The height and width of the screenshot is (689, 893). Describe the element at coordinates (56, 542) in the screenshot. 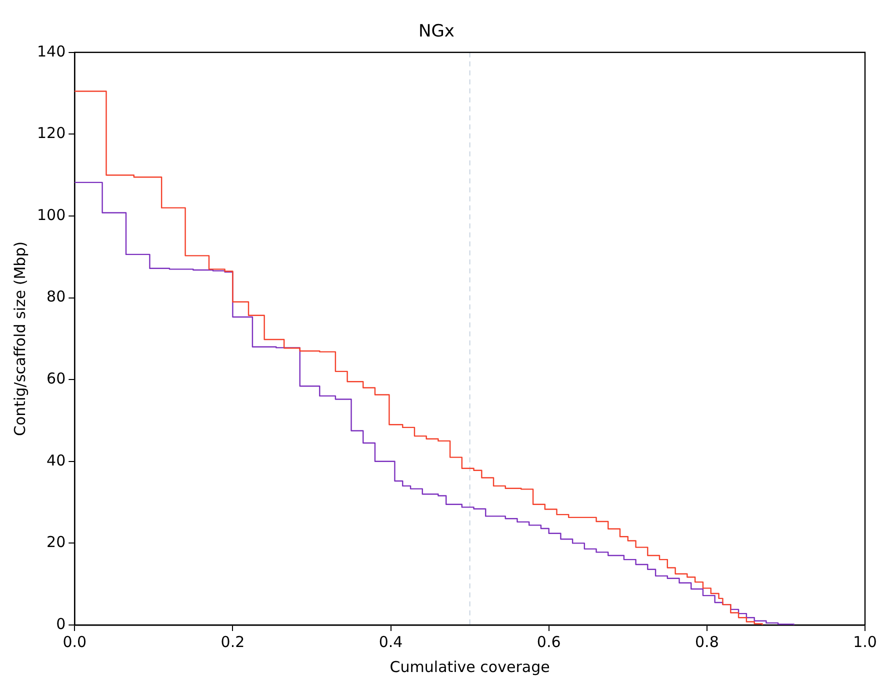

I see `y-tick-label: 20` at that location.